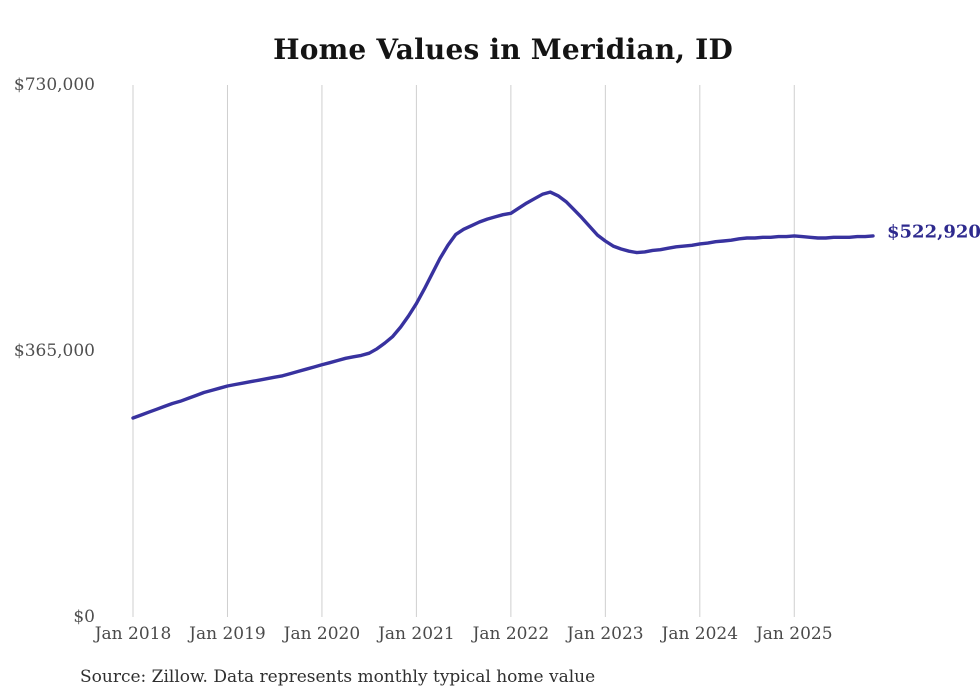  Describe the element at coordinates (133, 634) in the screenshot. I see `x-axis-tick-label: Jan 2018` at that location.